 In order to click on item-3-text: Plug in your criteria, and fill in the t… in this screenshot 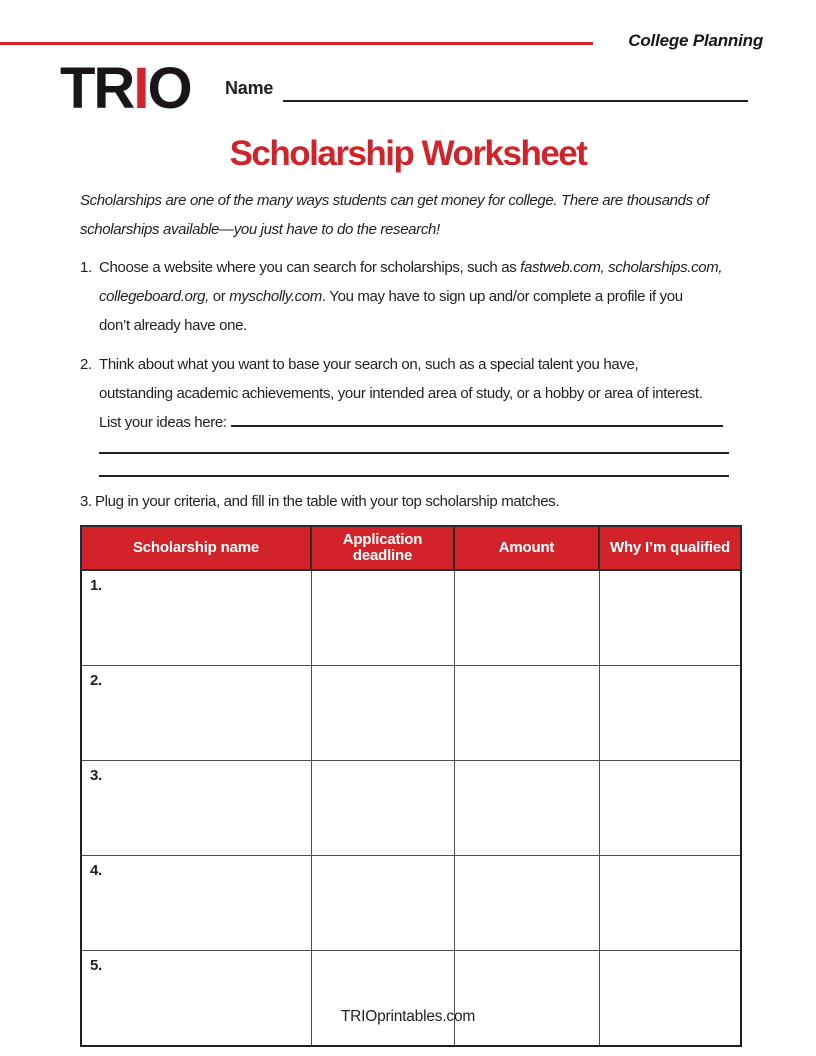, I will do `click(327, 501)`.